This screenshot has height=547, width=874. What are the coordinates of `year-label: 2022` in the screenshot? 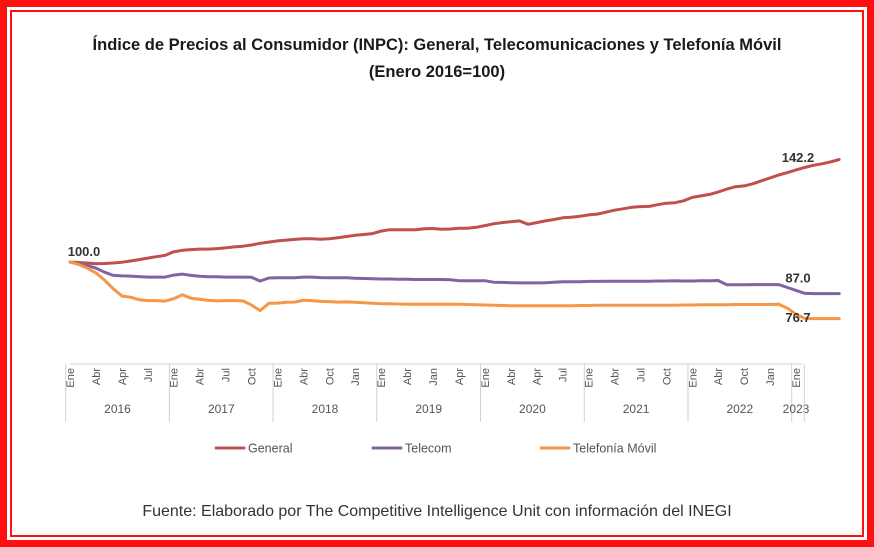 It's located at (739, 409).